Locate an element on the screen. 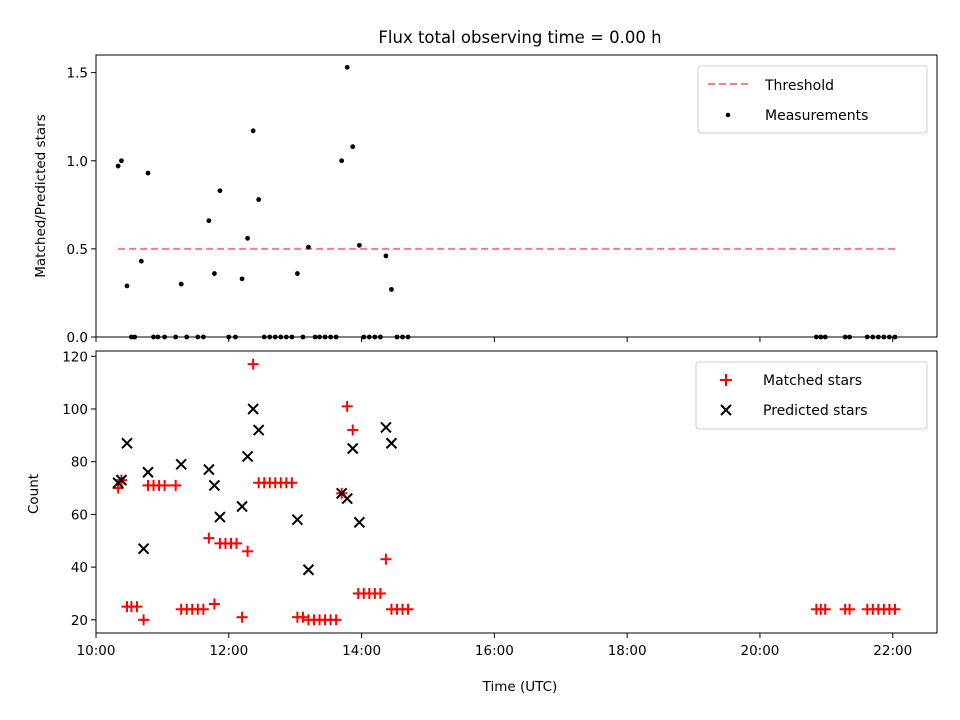 This screenshot has width=960, height=720. measurements-legend-swatch is located at coordinates (728, 115).